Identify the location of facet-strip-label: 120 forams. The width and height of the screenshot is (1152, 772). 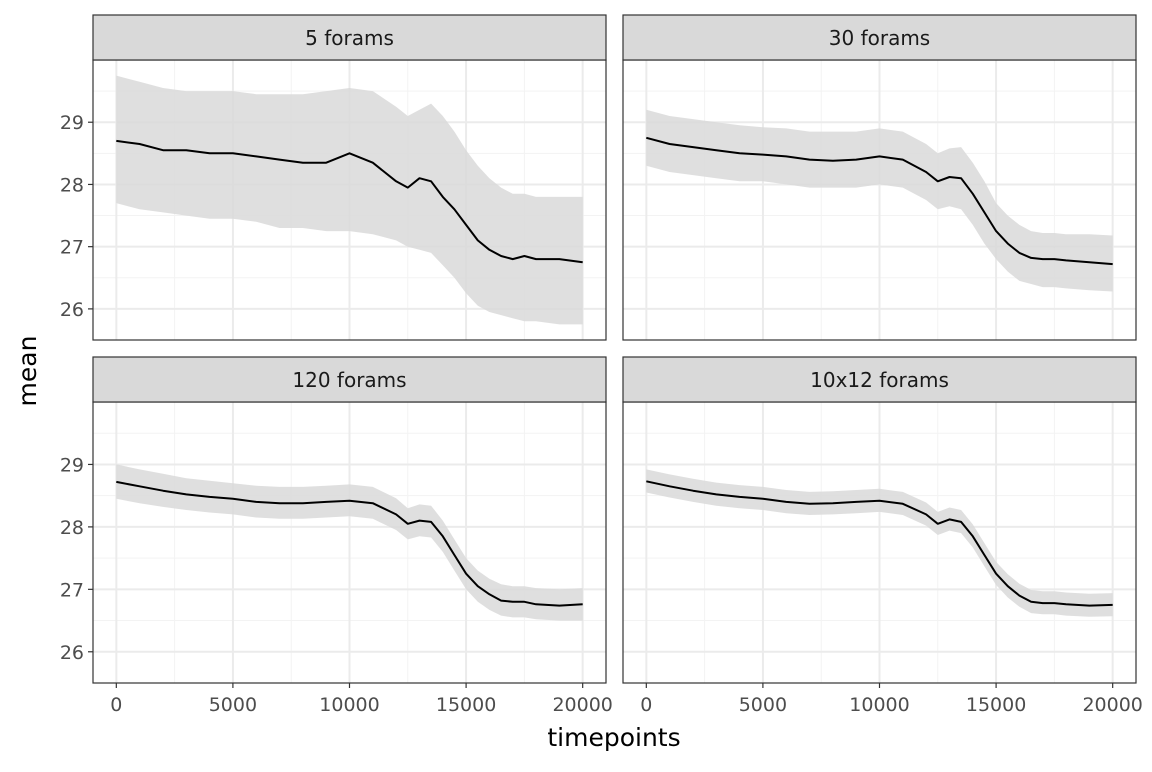
(349, 380).